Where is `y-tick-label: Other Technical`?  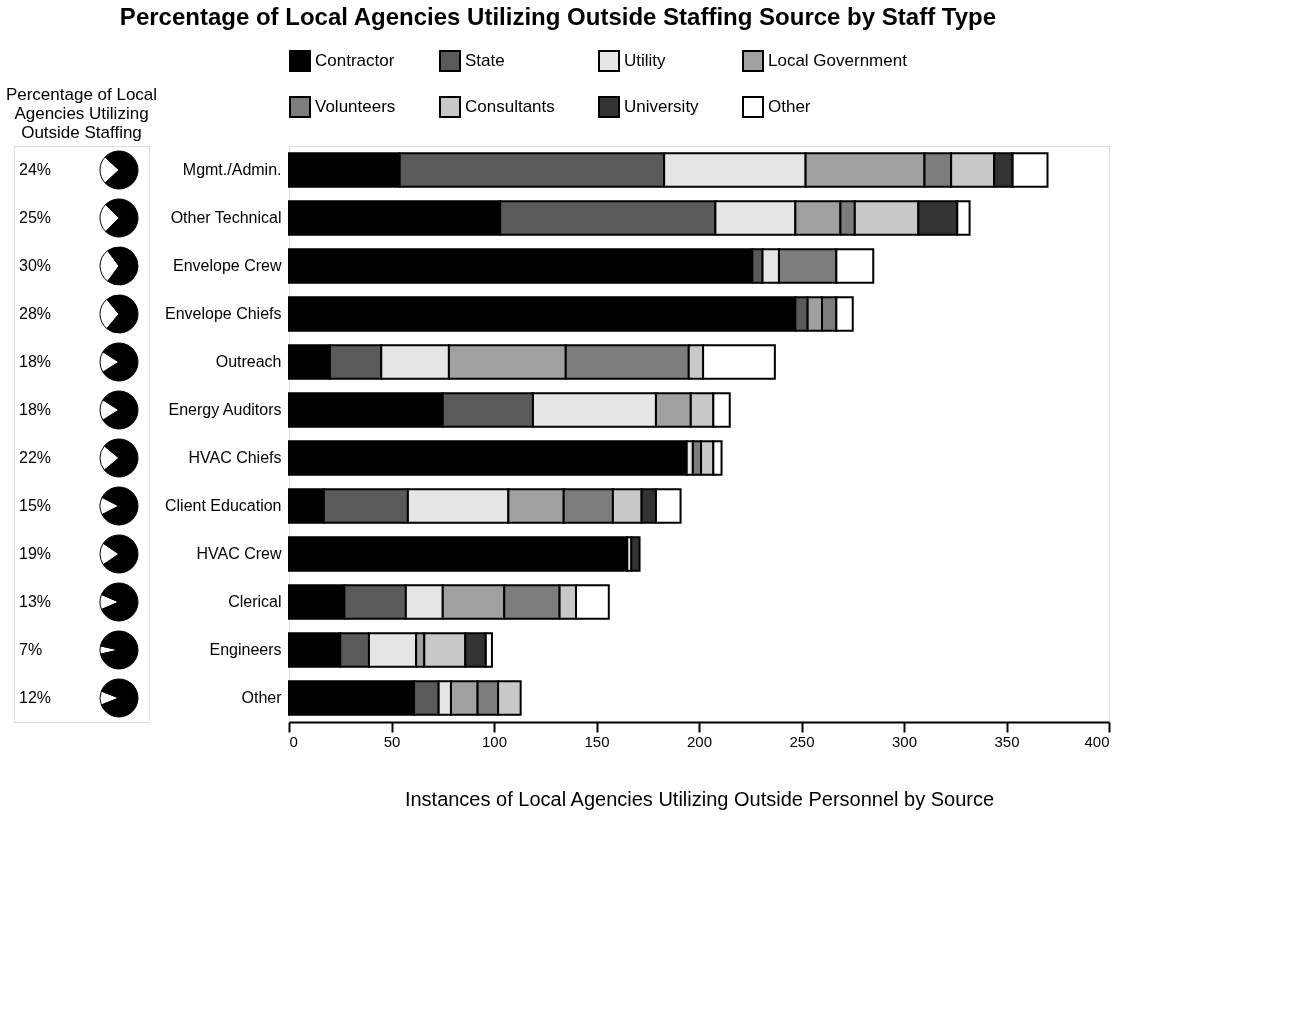
y-tick-label: Other Technical is located at coordinates (226, 217).